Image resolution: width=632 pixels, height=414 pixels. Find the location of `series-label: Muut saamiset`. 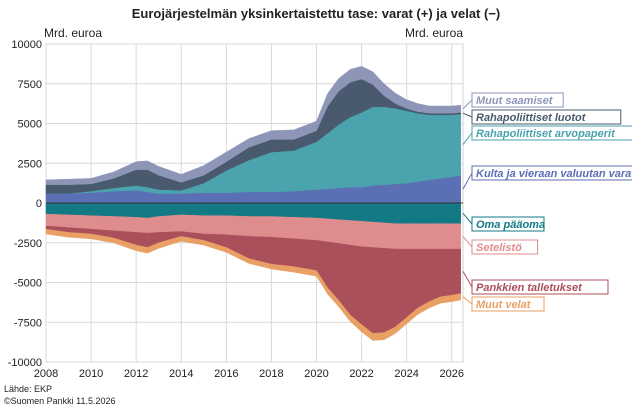

series-label: Muut saamiset is located at coordinates (515, 101).